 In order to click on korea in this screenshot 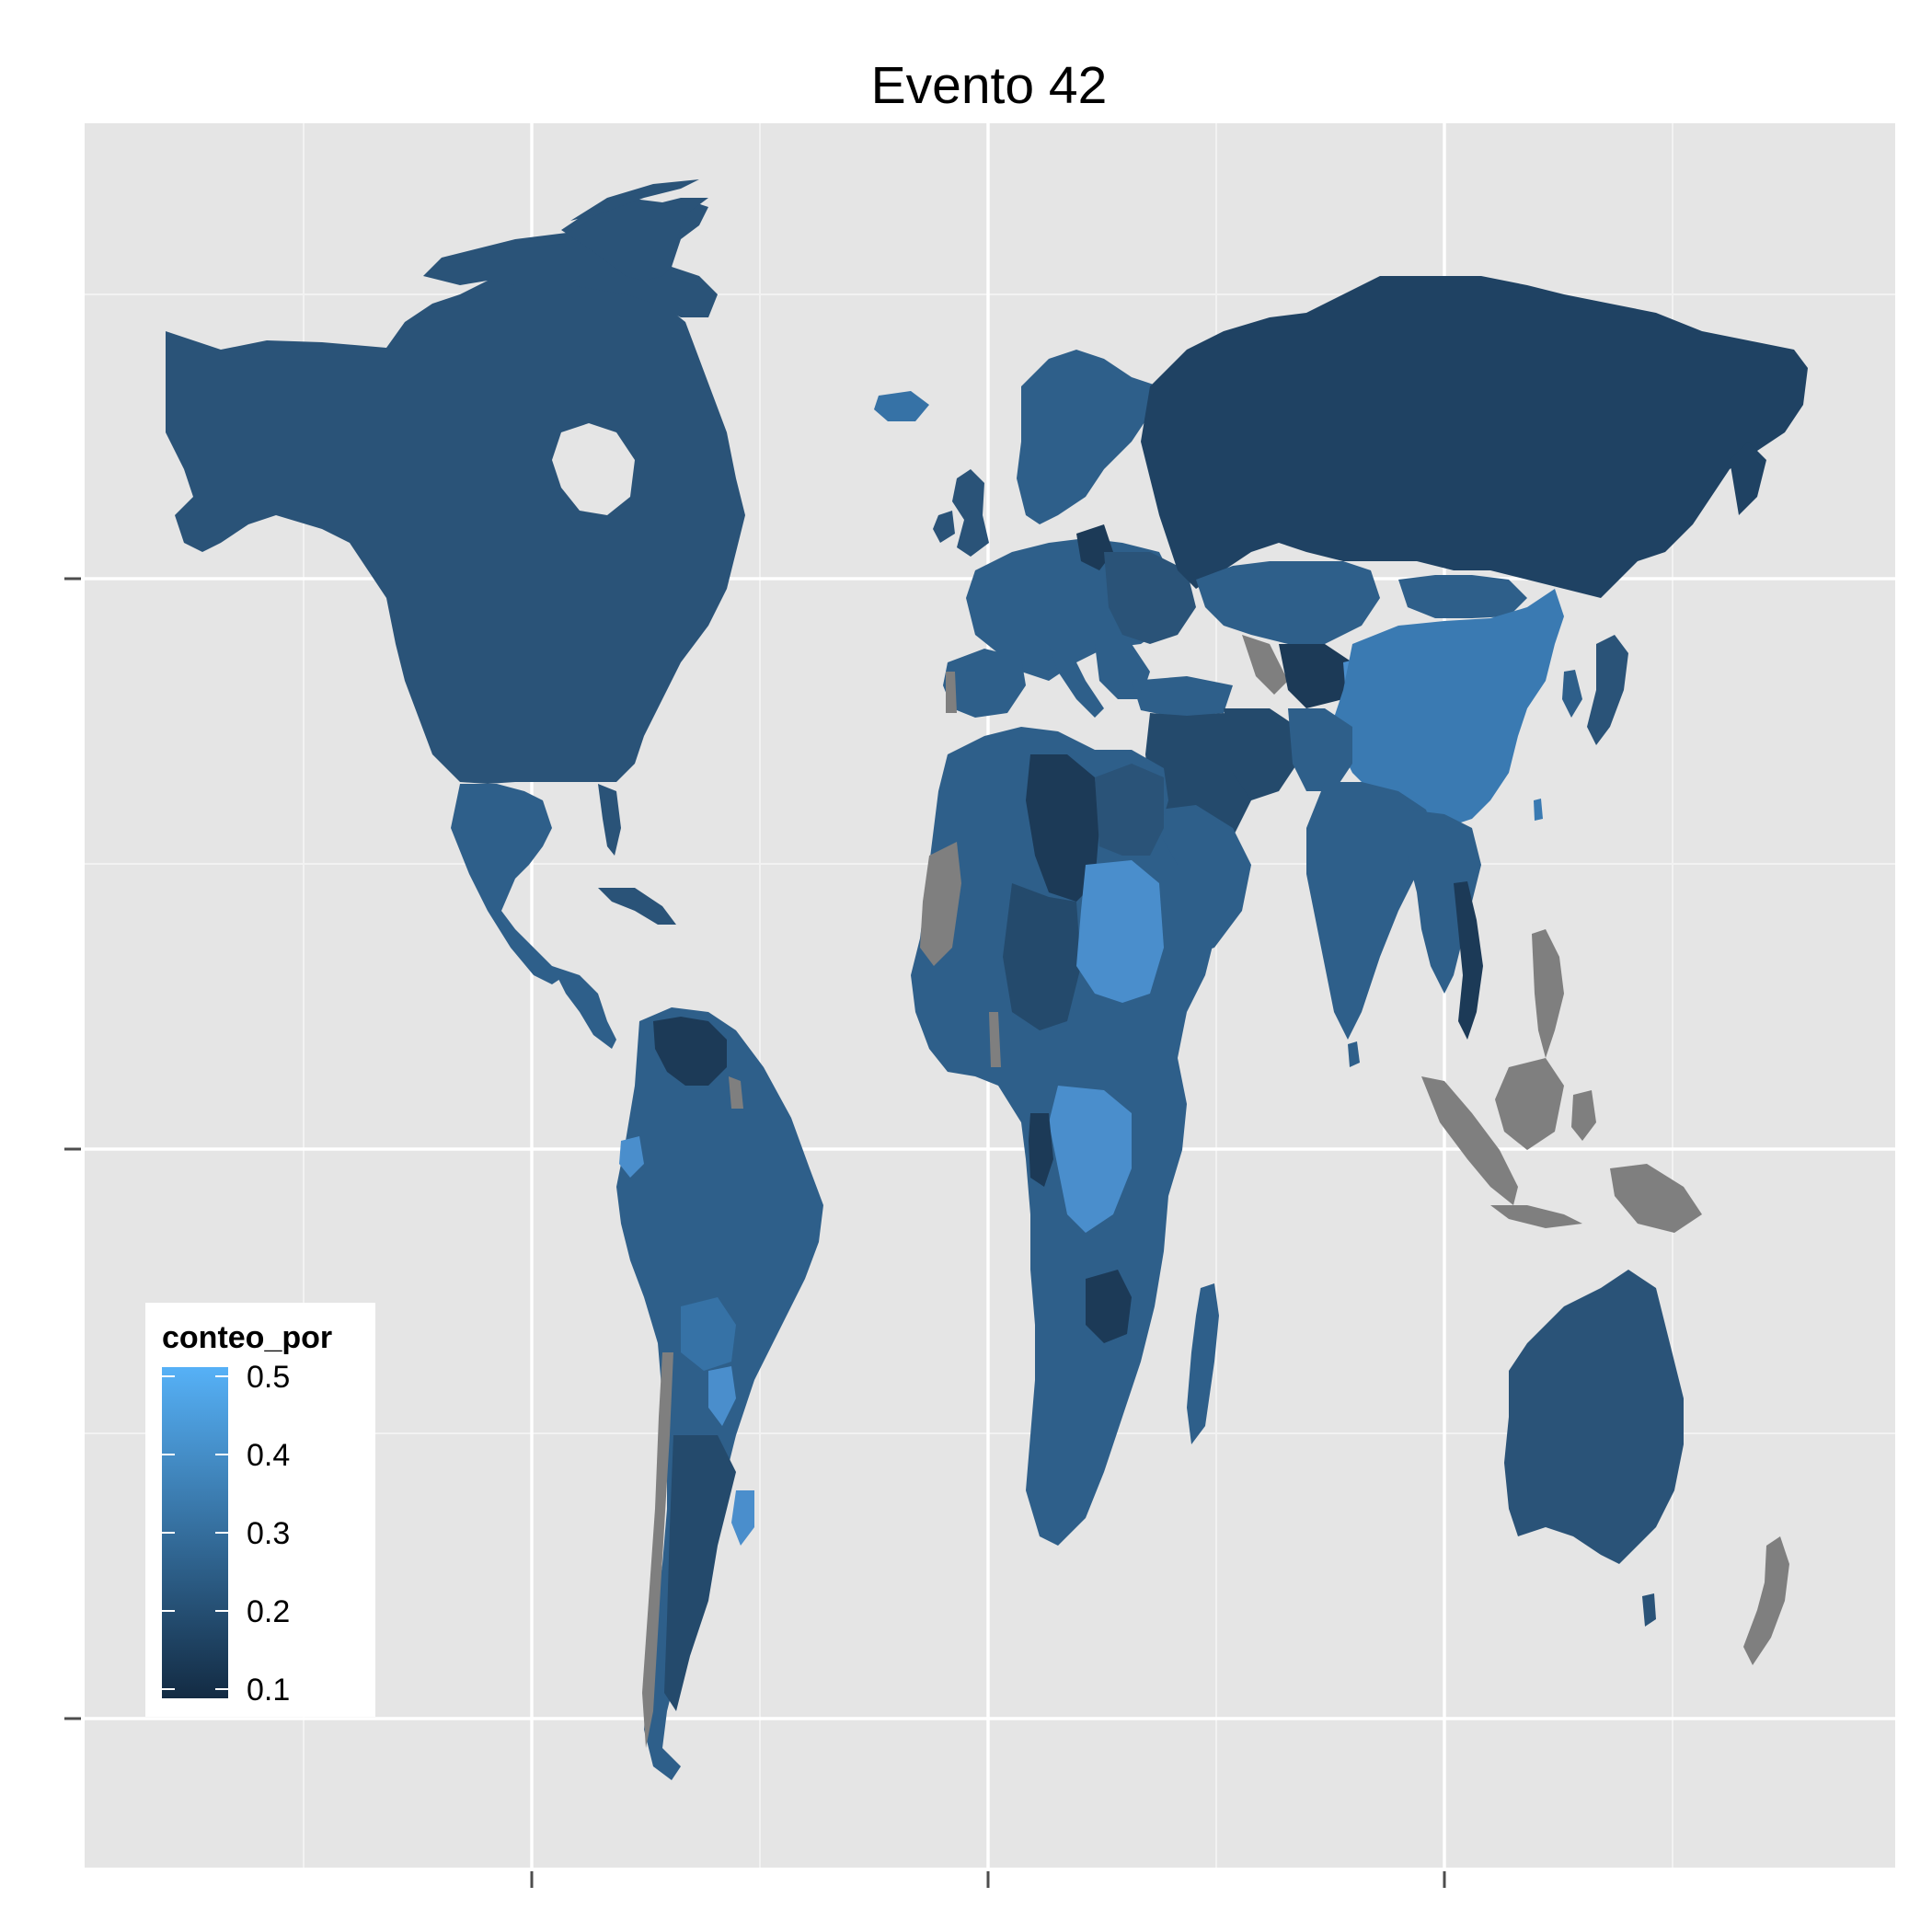, I will do `click(1572, 694)`.